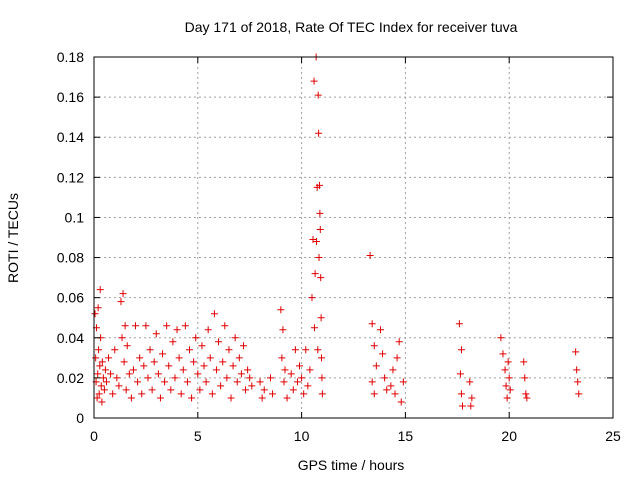 This screenshot has height=480, width=640. Describe the element at coordinates (613, 436) in the screenshot. I see `x-tick-label: 25` at that location.